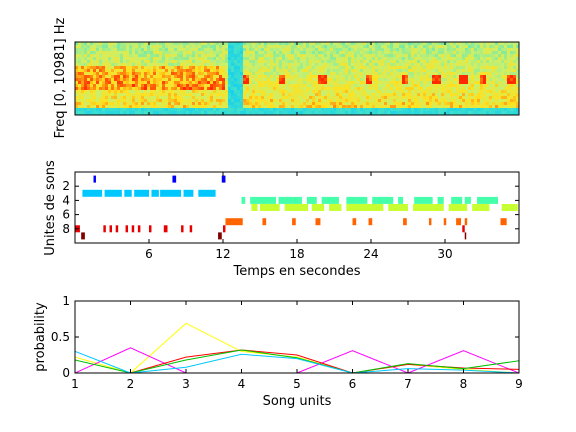 This screenshot has width=576, height=432. What do you see at coordinates (242, 384) in the screenshot?
I see `probability-xtick-label: 4` at bounding box center [242, 384].